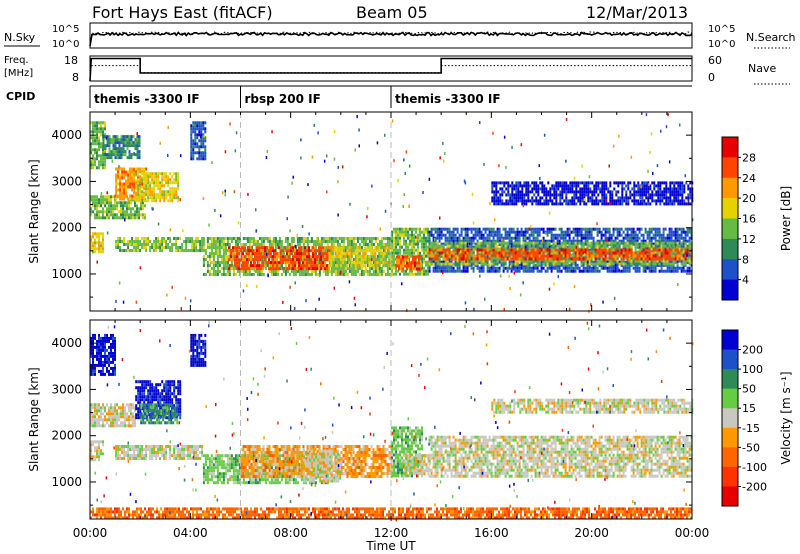 Image resolution: width=800 pixels, height=554 pixels. What do you see at coordinates (721, 29) in the screenshot?
I see `noise-tick-top-right: 10^5` at bounding box center [721, 29].